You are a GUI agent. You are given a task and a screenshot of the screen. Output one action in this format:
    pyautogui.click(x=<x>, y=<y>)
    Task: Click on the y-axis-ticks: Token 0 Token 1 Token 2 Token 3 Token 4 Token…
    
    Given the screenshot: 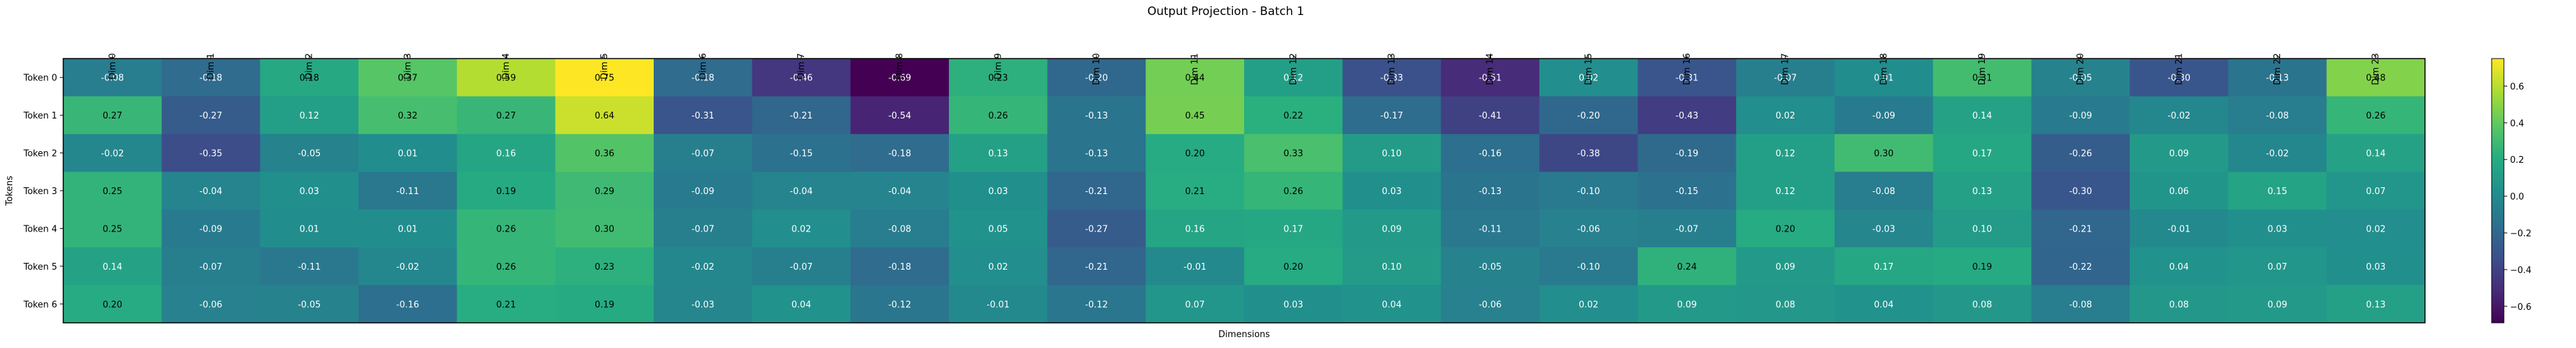 What is the action you would take?
    pyautogui.click(x=43, y=192)
    